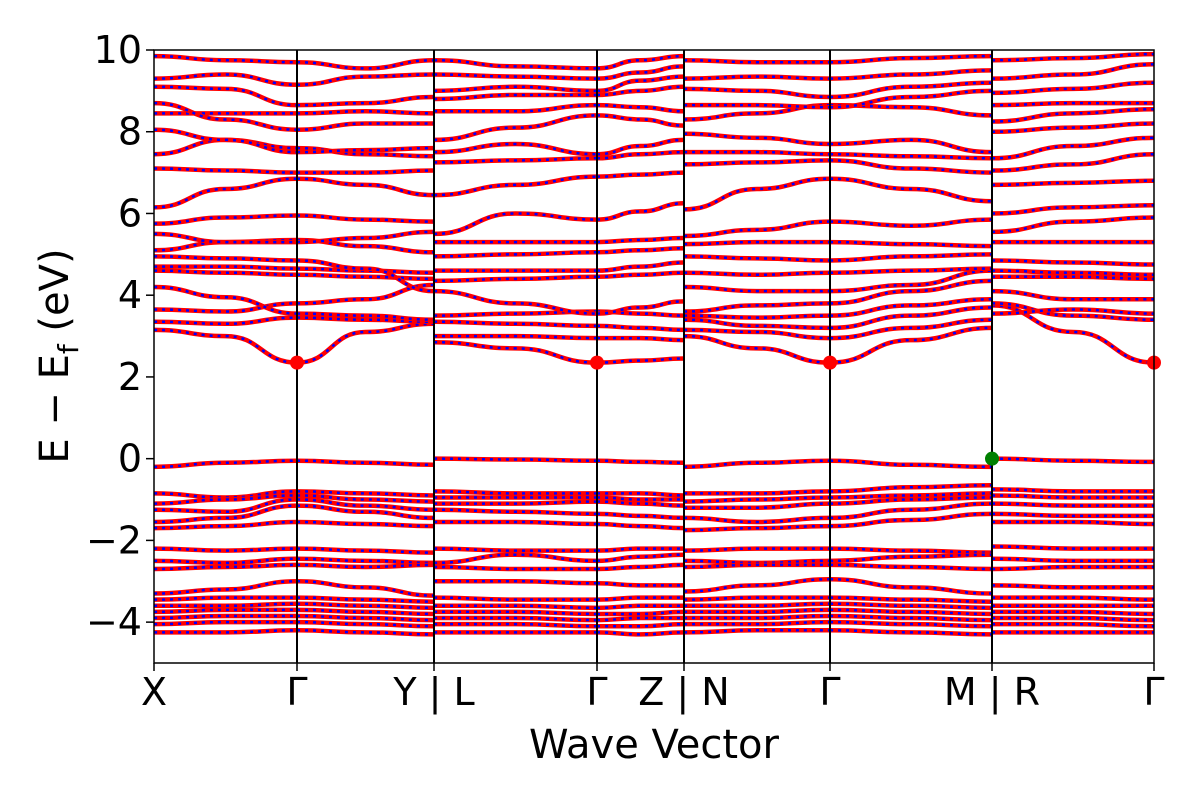  I want to click on y-tick-label-2: 0, so click(130, 459).